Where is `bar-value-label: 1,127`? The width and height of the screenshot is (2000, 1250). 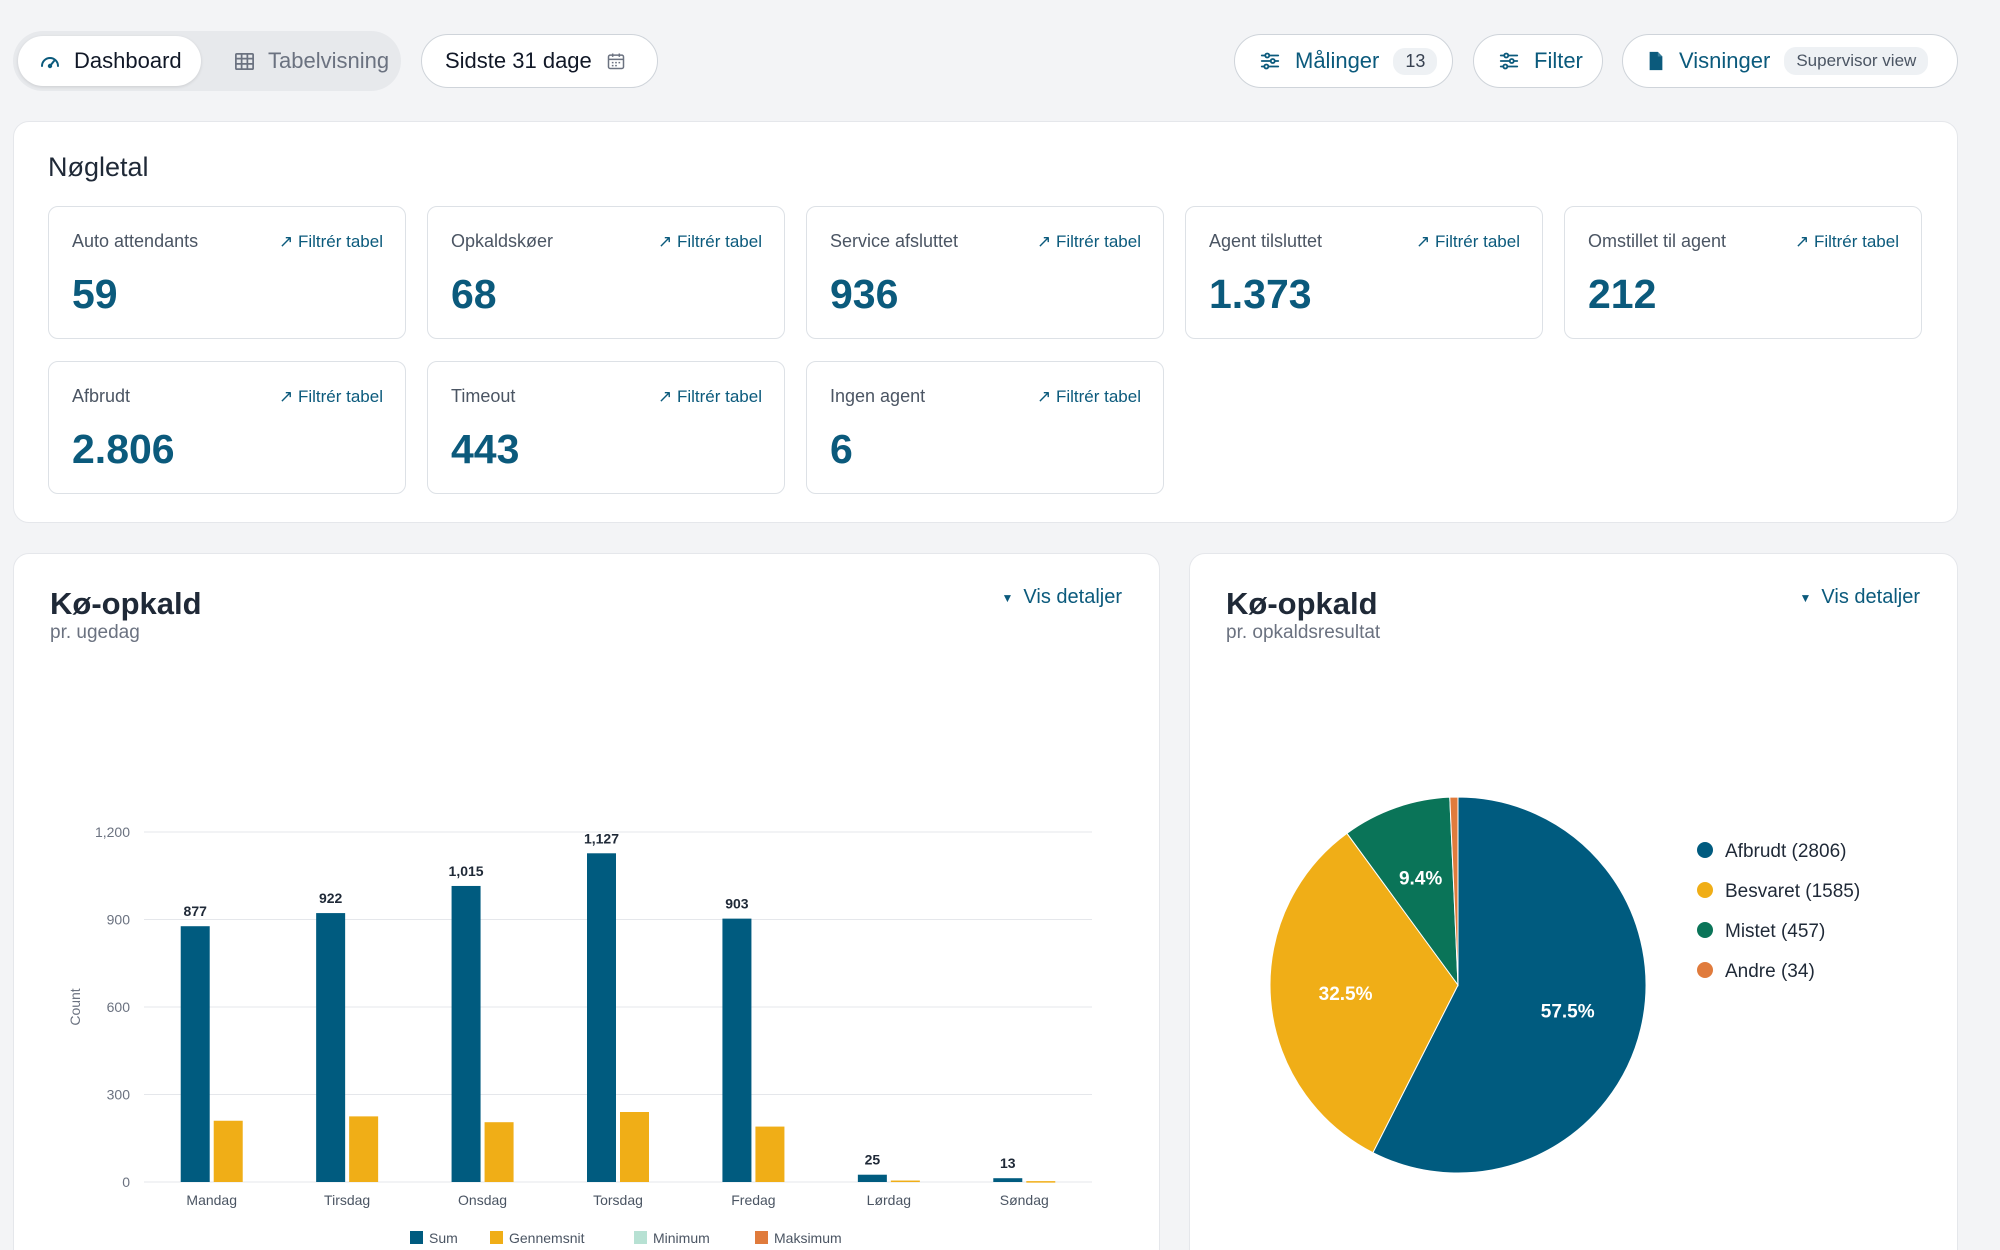 bar-value-label: 1,127 is located at coordinates (601, 838).